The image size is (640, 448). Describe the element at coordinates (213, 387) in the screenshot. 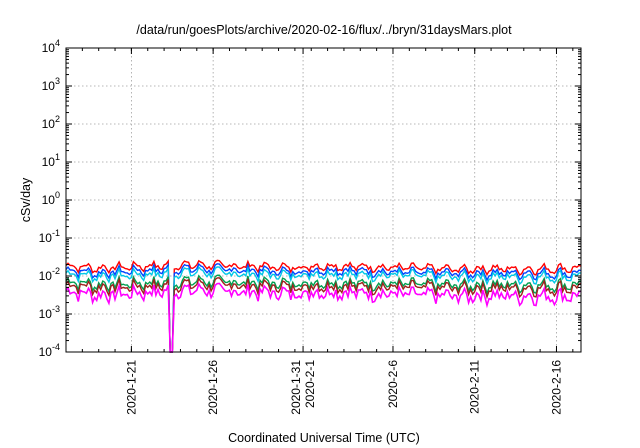

I see `x-tick-label: 2020-1-26` at that location.